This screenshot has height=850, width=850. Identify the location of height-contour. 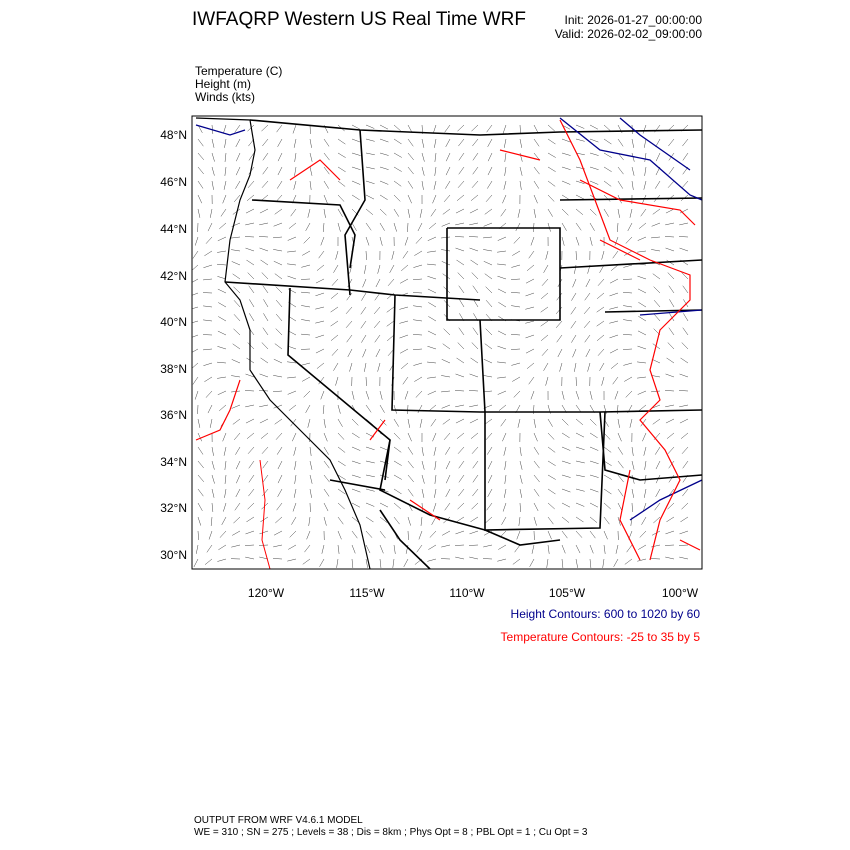
(220, 130).